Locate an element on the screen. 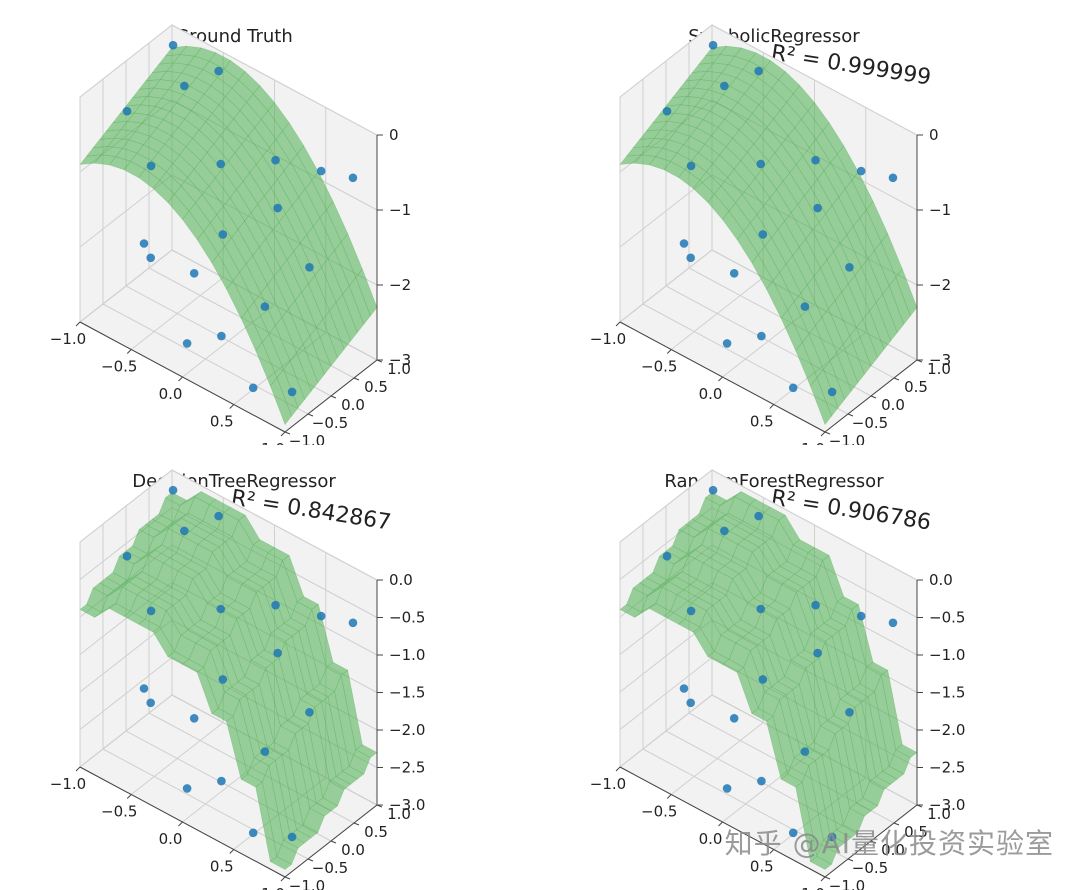 The width and height of the screenshot is (1080, 890). z-tick-label: 0.0 is located at coordinates (941, 580).